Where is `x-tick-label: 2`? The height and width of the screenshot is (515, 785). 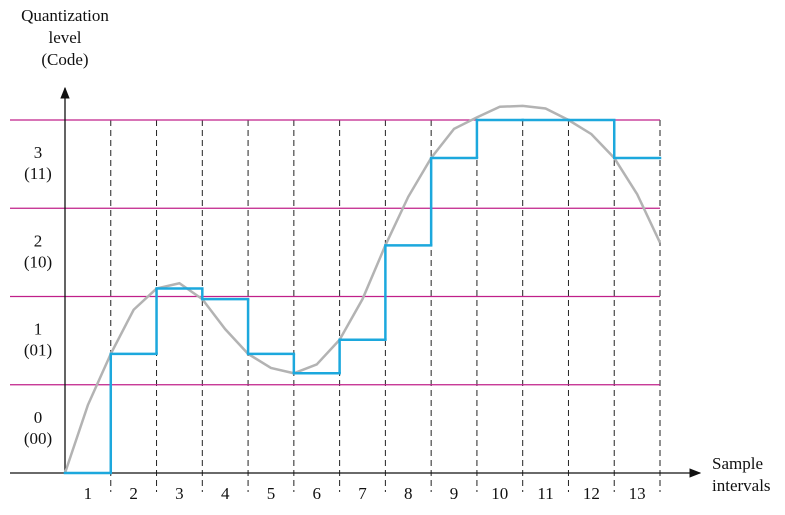
x-tick-label: 2 is located at coordinates (133, 493).